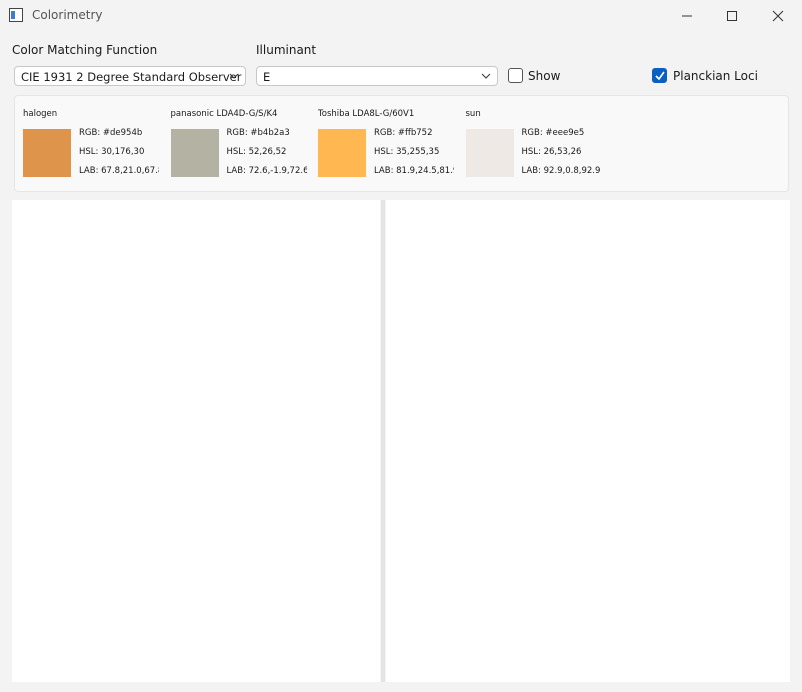 The width and height of the screenshot is (802, 692). I want to click on splitter, so click(383, 441).